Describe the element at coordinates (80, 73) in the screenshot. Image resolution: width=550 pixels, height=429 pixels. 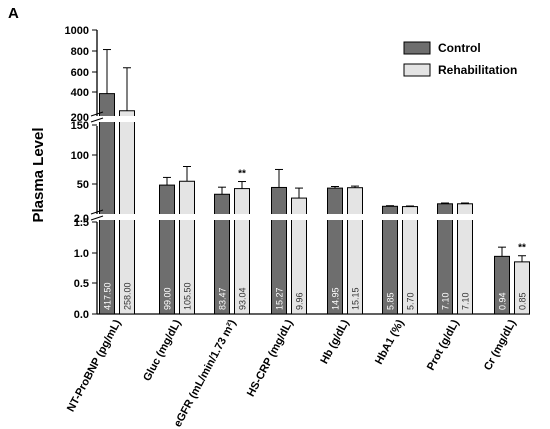
I see `y-tick-label: 600` at that location.